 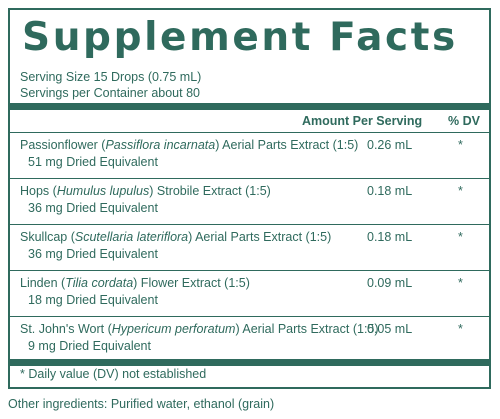 What do you see at coordinates (103, 191) in the screenshot?
I see `latin-name: Humulus lupulus` at bounding box center [103, 191].